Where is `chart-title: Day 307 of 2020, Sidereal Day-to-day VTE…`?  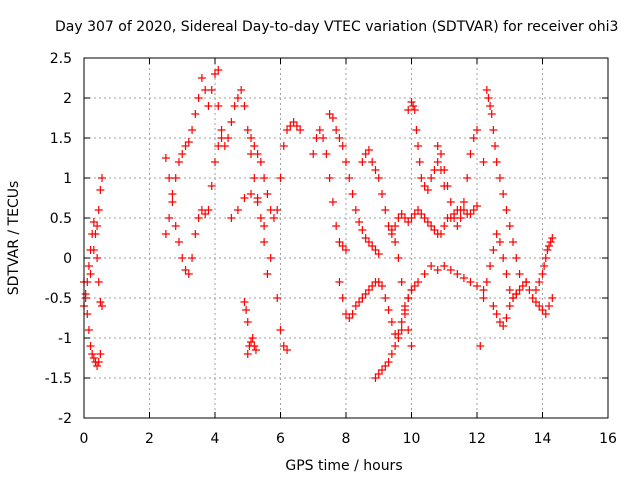
chart-title: Day 307 of 2020, Sidereal Day-to-day VTE… is located at coordinates (336, 27).